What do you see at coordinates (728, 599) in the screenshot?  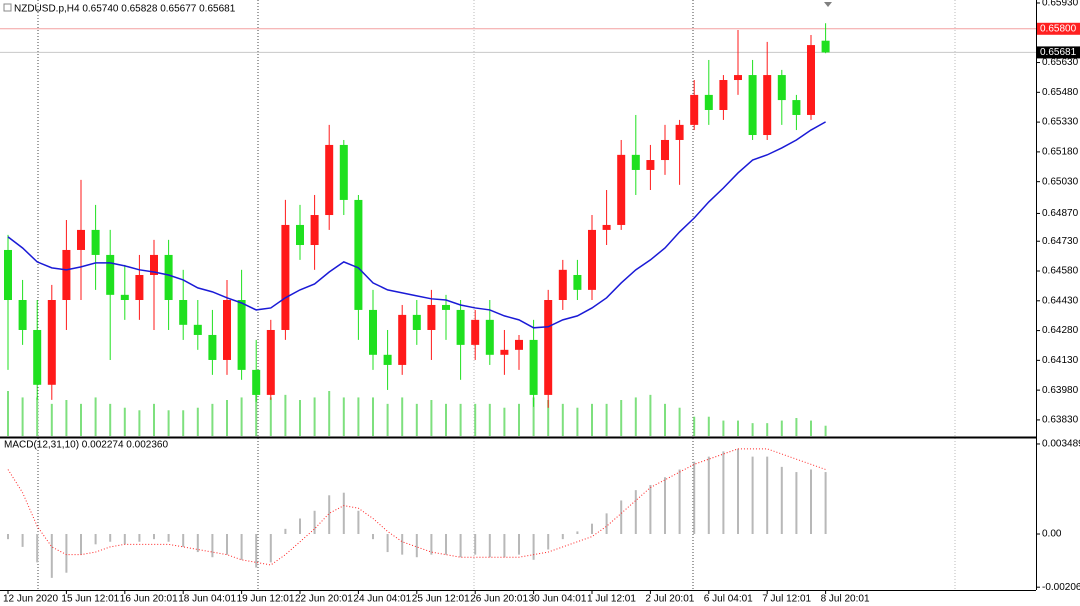 I see `x-tick-label: 6 Jul 04:01` at bounding box center [728, 599].